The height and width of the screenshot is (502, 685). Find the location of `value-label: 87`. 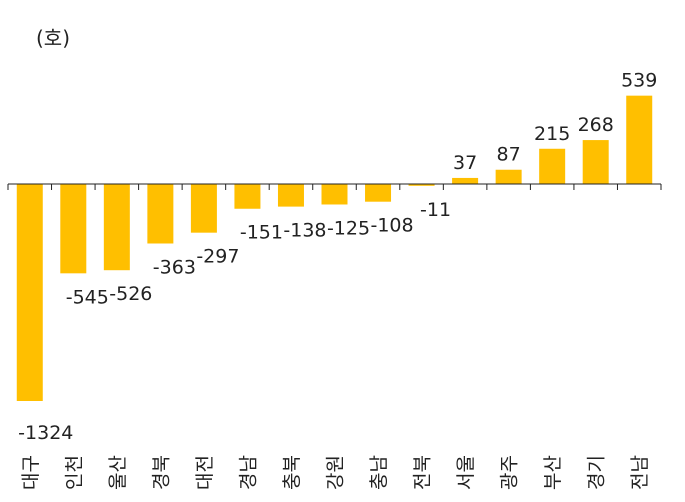

value-label: 87 is located at coordinates (509, 155).